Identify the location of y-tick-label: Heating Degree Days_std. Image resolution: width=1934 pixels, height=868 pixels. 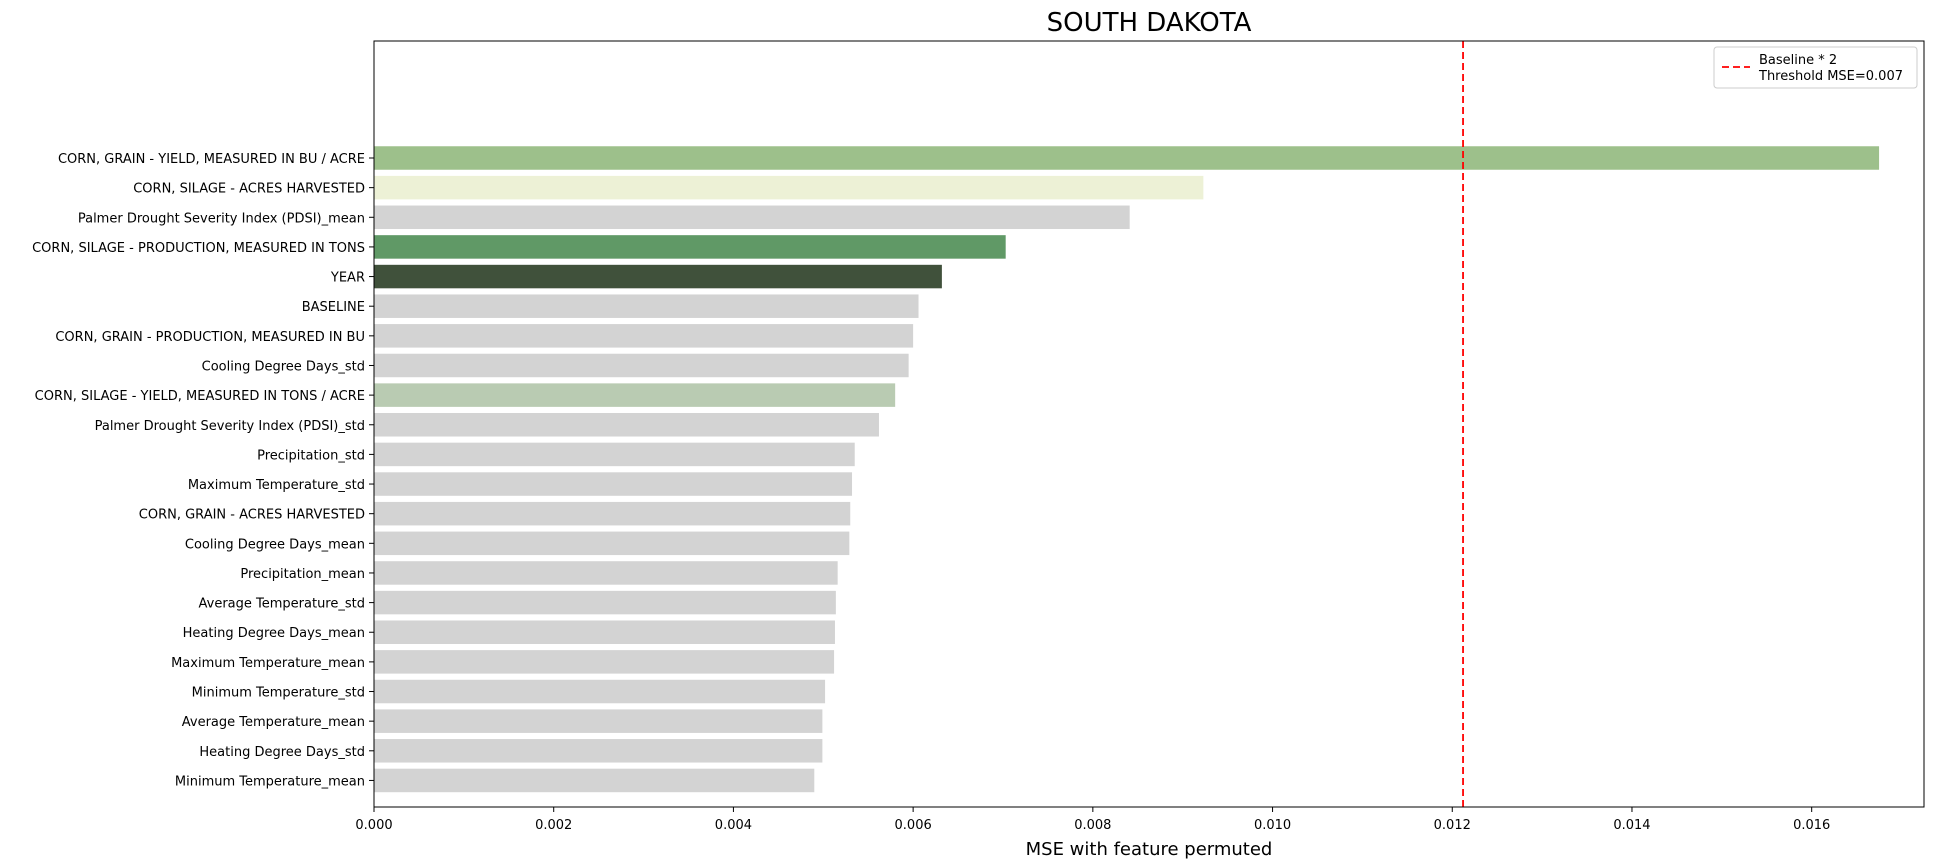
(282, 752).